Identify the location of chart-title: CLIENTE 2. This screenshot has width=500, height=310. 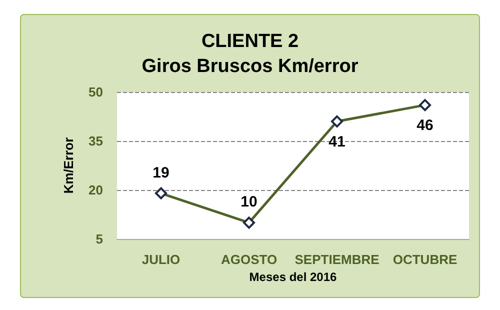
(250, 41).